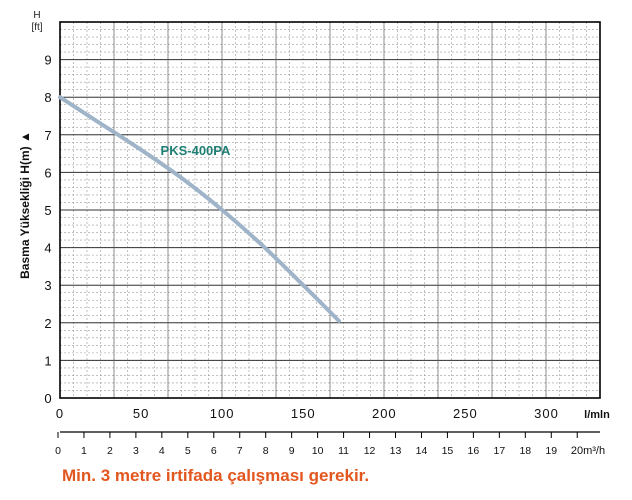 The width and height of the screenshot is (632, 500). What do you see at coordinates (162, 451) in the screenshot?
I see `x-tick-label-secondary: 4` at bounding box center [162, 451].